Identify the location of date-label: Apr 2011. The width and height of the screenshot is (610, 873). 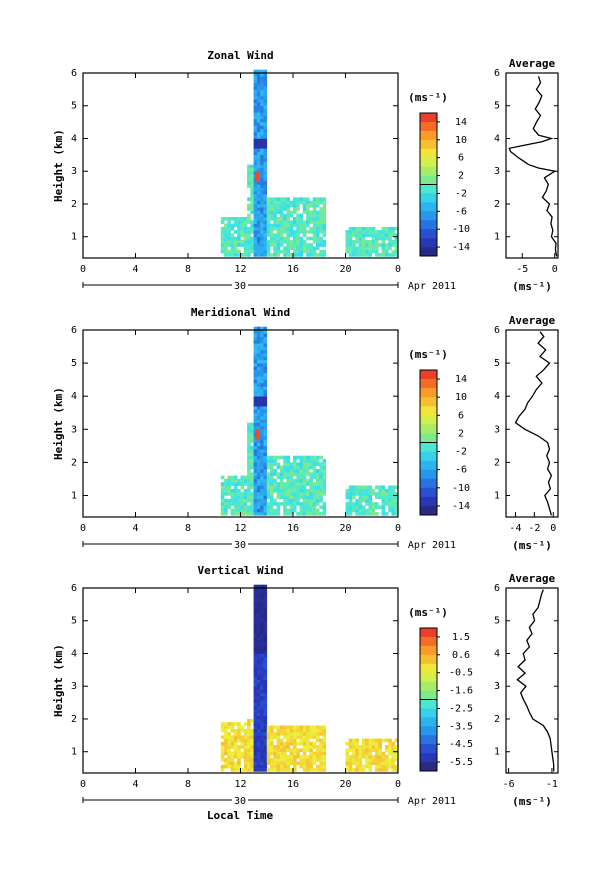
(432, 286).